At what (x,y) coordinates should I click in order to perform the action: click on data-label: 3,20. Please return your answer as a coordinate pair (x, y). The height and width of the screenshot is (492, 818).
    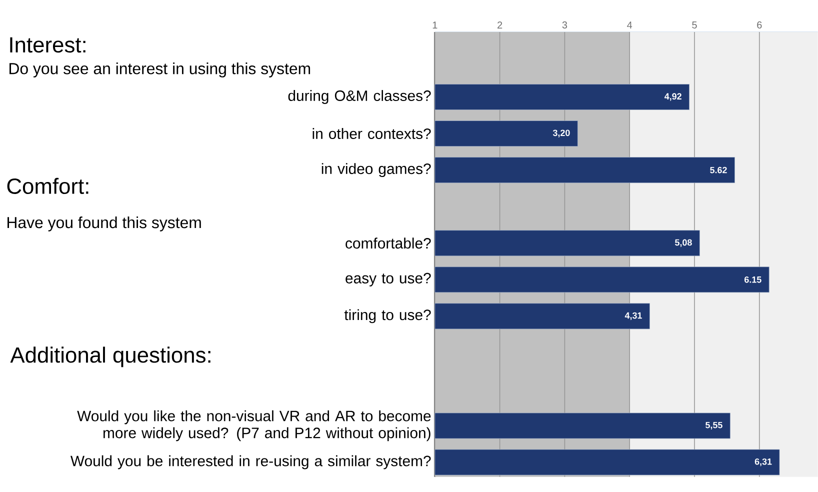
    Looking at the image, I should click on (561, 134).